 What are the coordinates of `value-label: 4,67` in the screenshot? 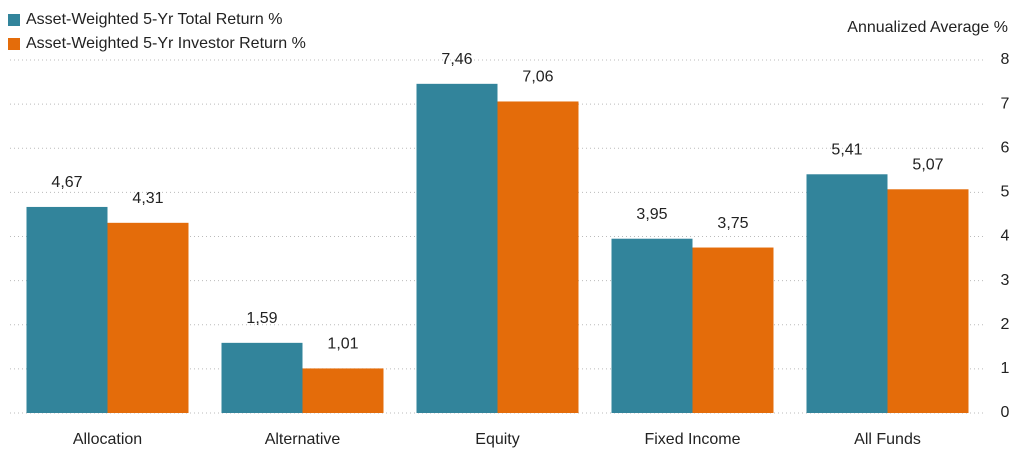 It's located at (66, 182).